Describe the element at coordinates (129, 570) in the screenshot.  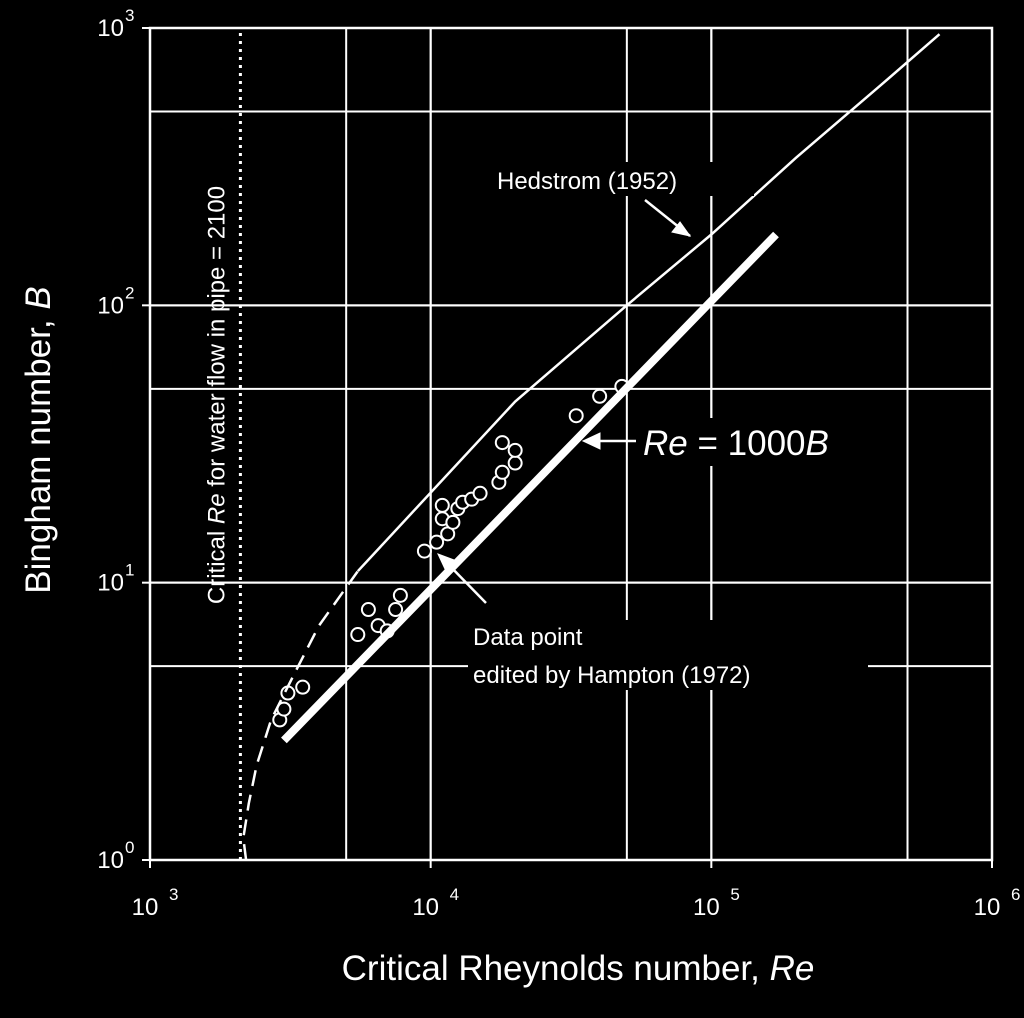
I see `y-tick-exponent: 1` at that location.